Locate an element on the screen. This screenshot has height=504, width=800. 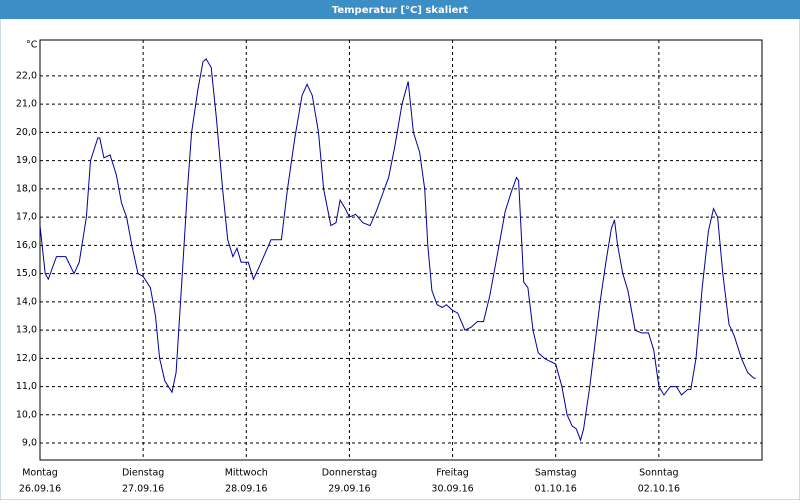
y-tick-label: 17,0 is located at coordinates (26, 217).